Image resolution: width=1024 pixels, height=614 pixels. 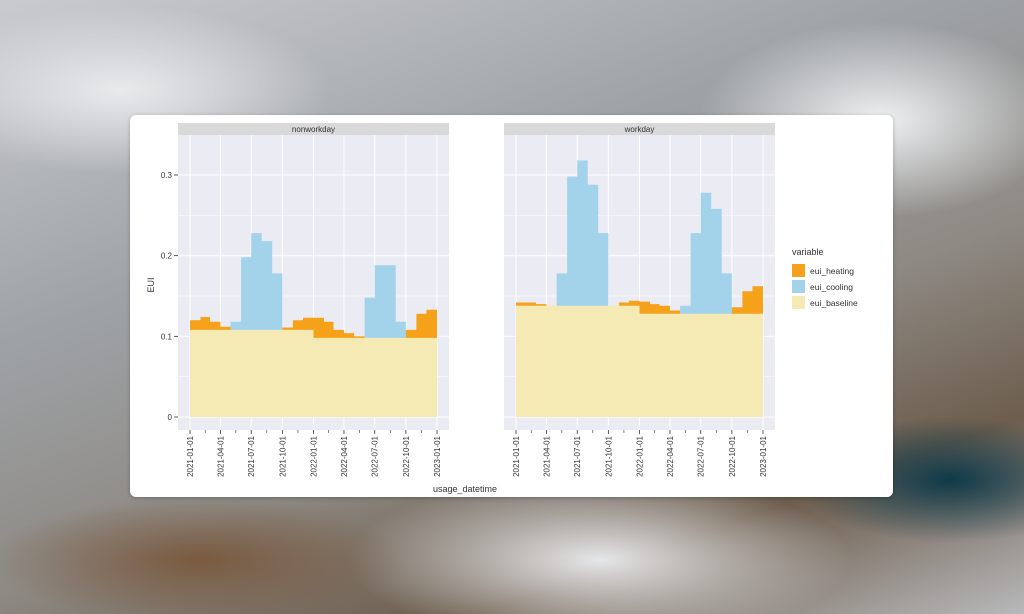 I want to click on facet-title: nonworkday, so click(x=313, y=129).